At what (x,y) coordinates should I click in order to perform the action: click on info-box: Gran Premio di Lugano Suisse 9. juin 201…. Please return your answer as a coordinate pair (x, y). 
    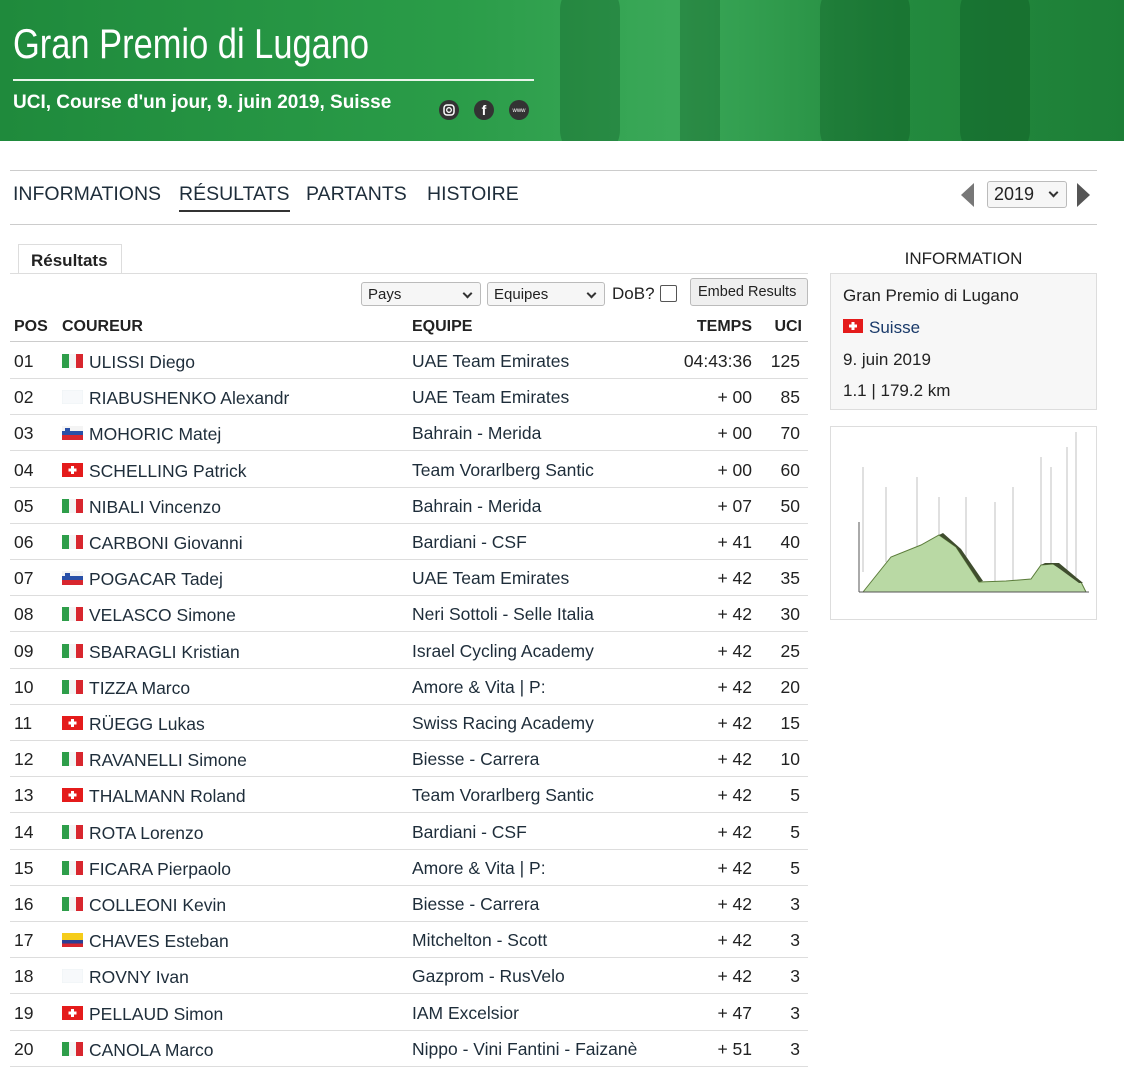
    Looking at the image, I should click on (963, 341).